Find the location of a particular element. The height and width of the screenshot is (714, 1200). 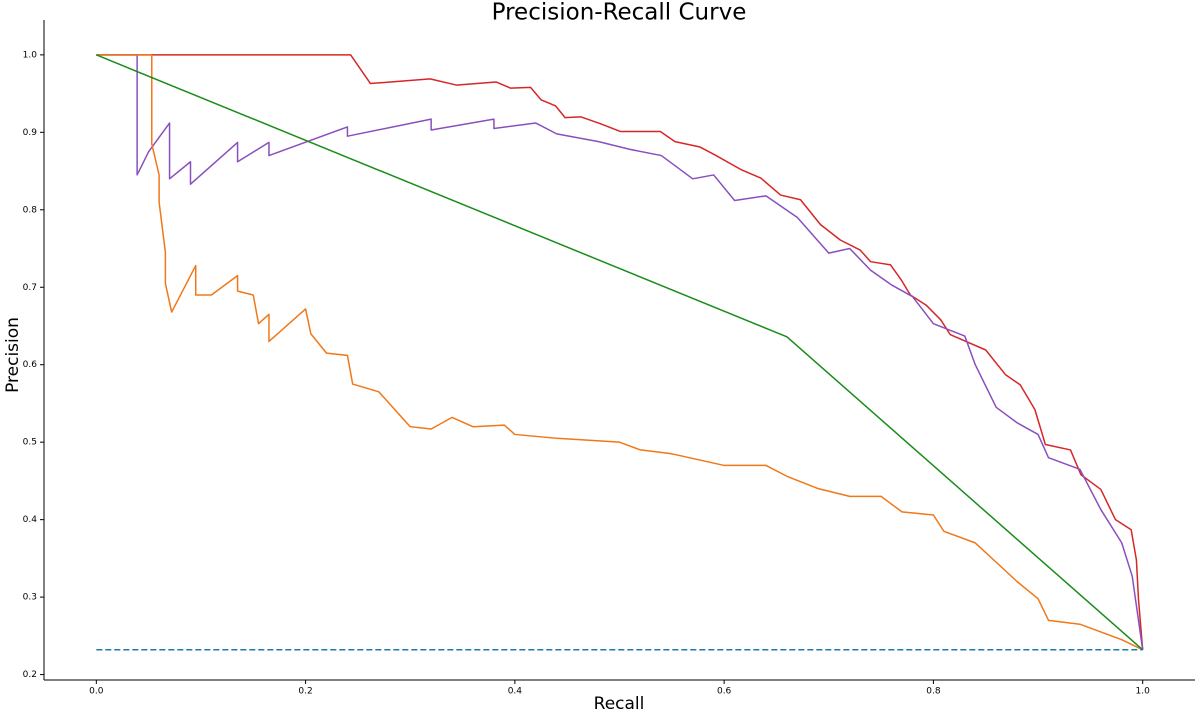

chart-title: Precision-Recall Curve is located at coordinates (619, 13).